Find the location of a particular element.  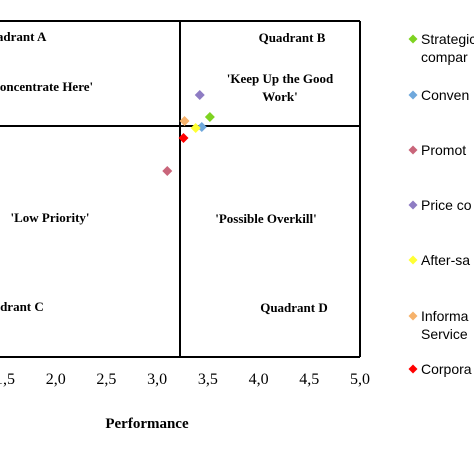

legend-label: After-sa is located at coordinates (445, 260).